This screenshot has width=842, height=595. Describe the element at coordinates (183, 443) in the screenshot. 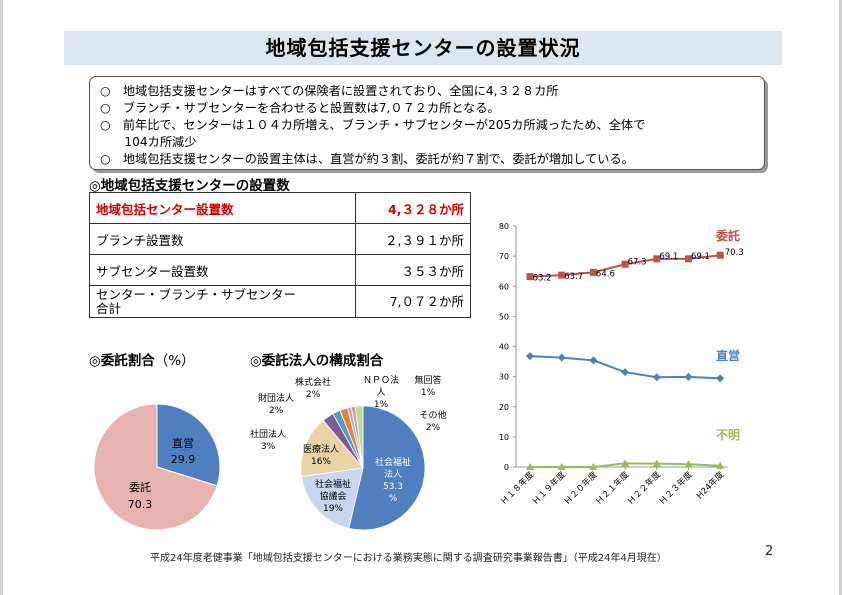

I see `pie1-slice-label: 直営` at that location.